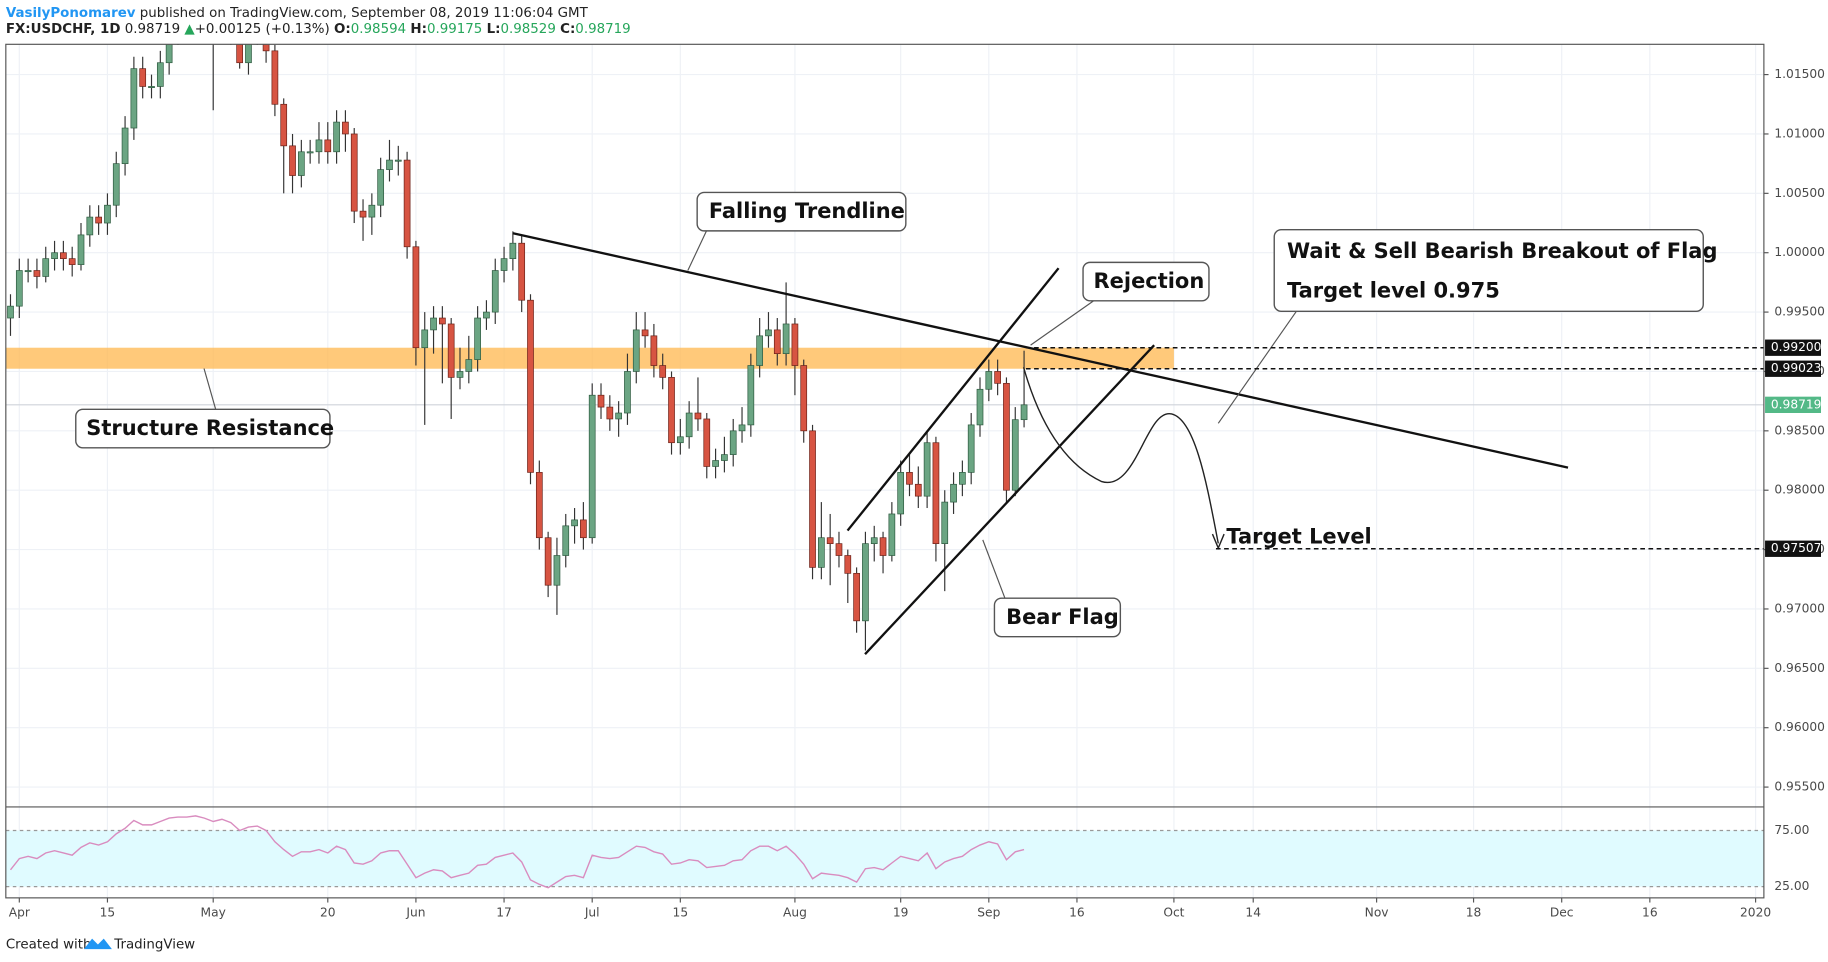  Describe the element at coordinates (988, 913) in the screenshot. I see `x-tick-label: Sep` at that location.